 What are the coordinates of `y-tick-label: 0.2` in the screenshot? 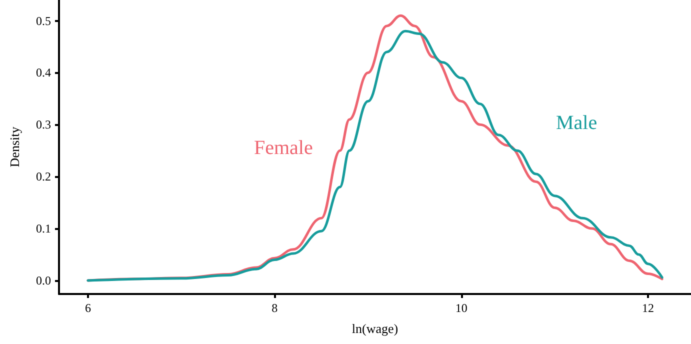 It's located at (43, 177).